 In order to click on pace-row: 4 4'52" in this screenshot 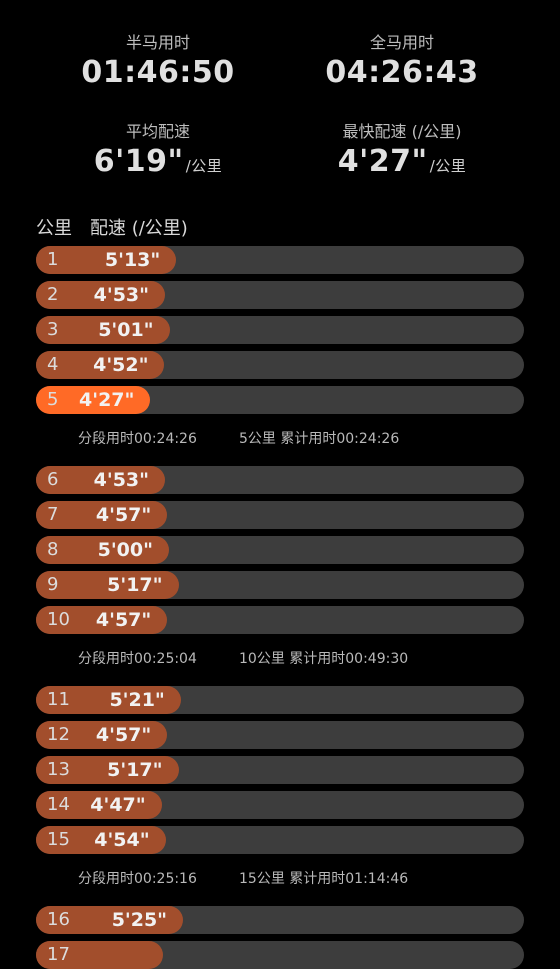, I will do `click(280, 365)`.